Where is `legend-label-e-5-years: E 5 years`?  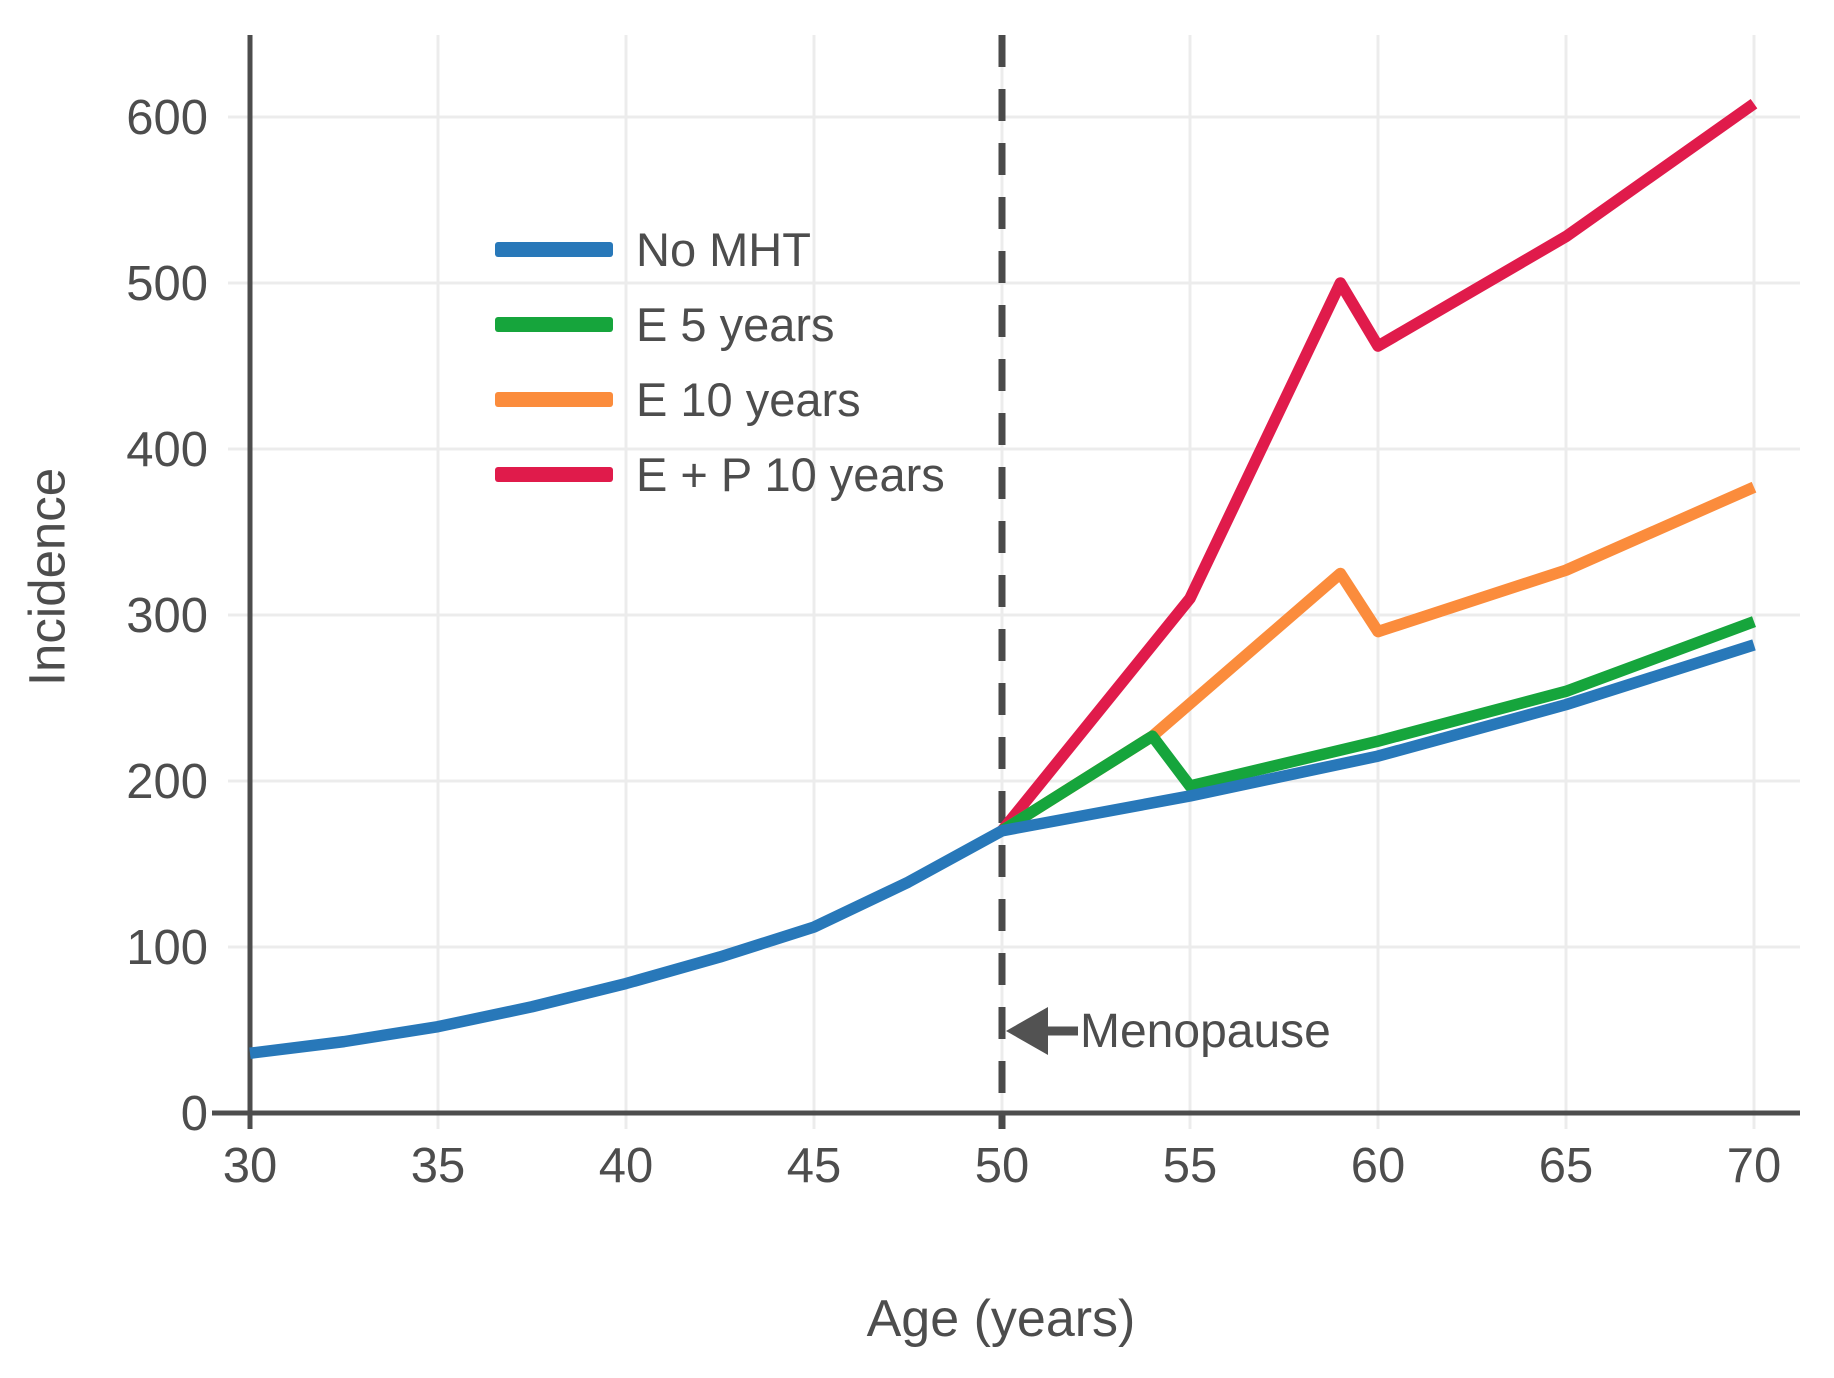 legend-label-e-5-years: E 5 years is located at coordinates (735, 324).